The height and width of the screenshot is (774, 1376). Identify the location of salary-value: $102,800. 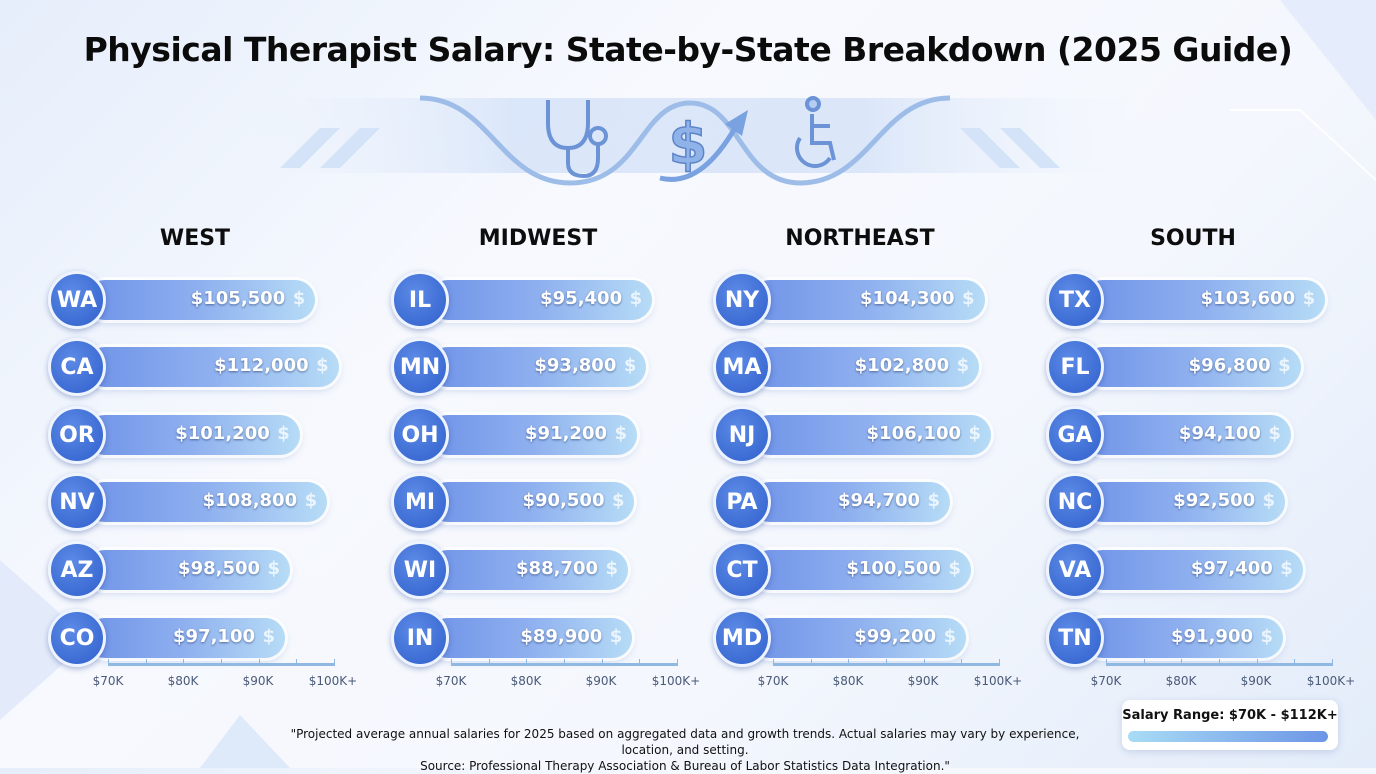
(902, 365).